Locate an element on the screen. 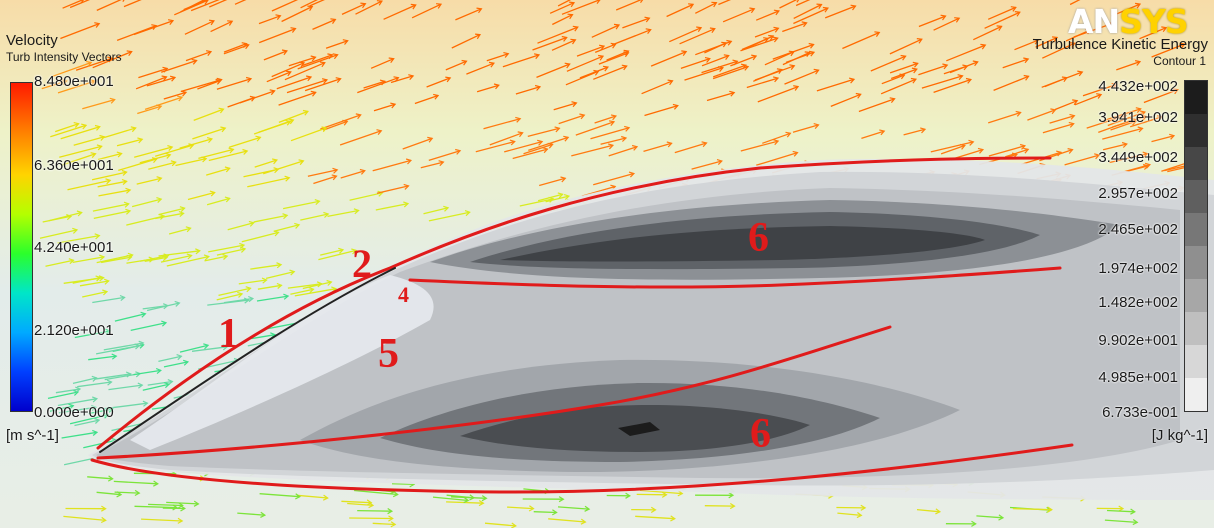 Image resolution: width=1214 pixels, height=528 pixels. tke-tick-1: 3.941e+002 is located at coordinates (1138, 118).